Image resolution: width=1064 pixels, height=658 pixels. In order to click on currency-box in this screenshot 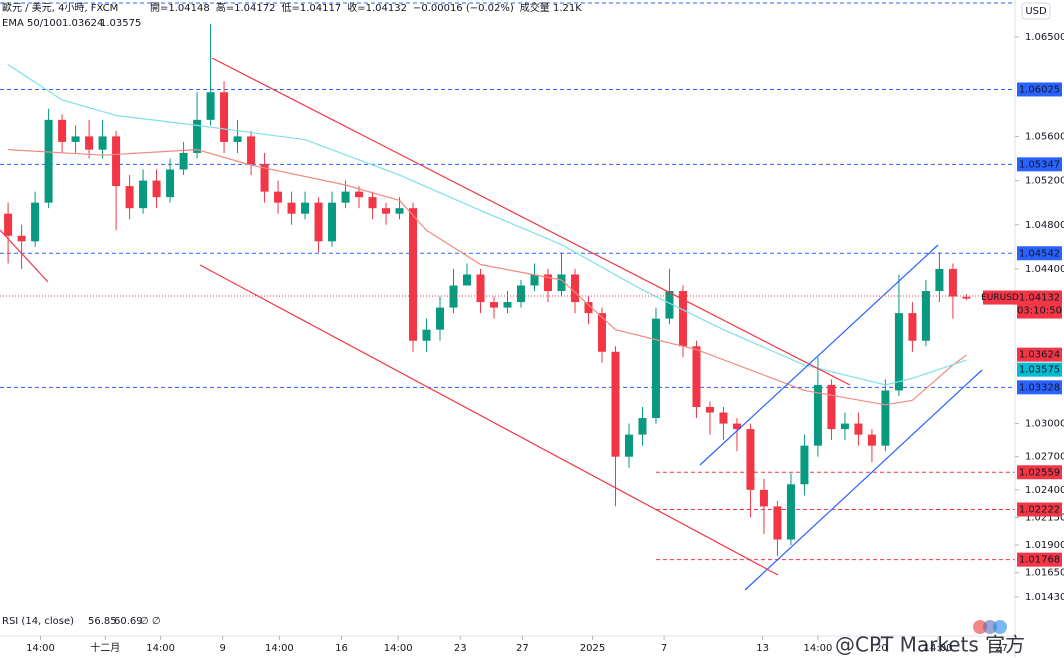, I will do `click(1036, 11)`.